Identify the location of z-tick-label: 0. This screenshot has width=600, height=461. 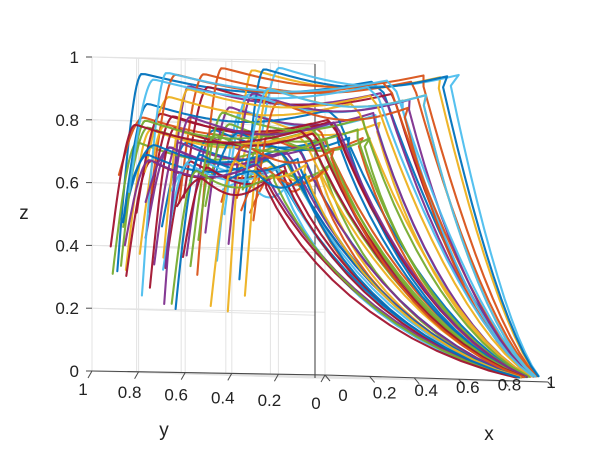
(74, 371).